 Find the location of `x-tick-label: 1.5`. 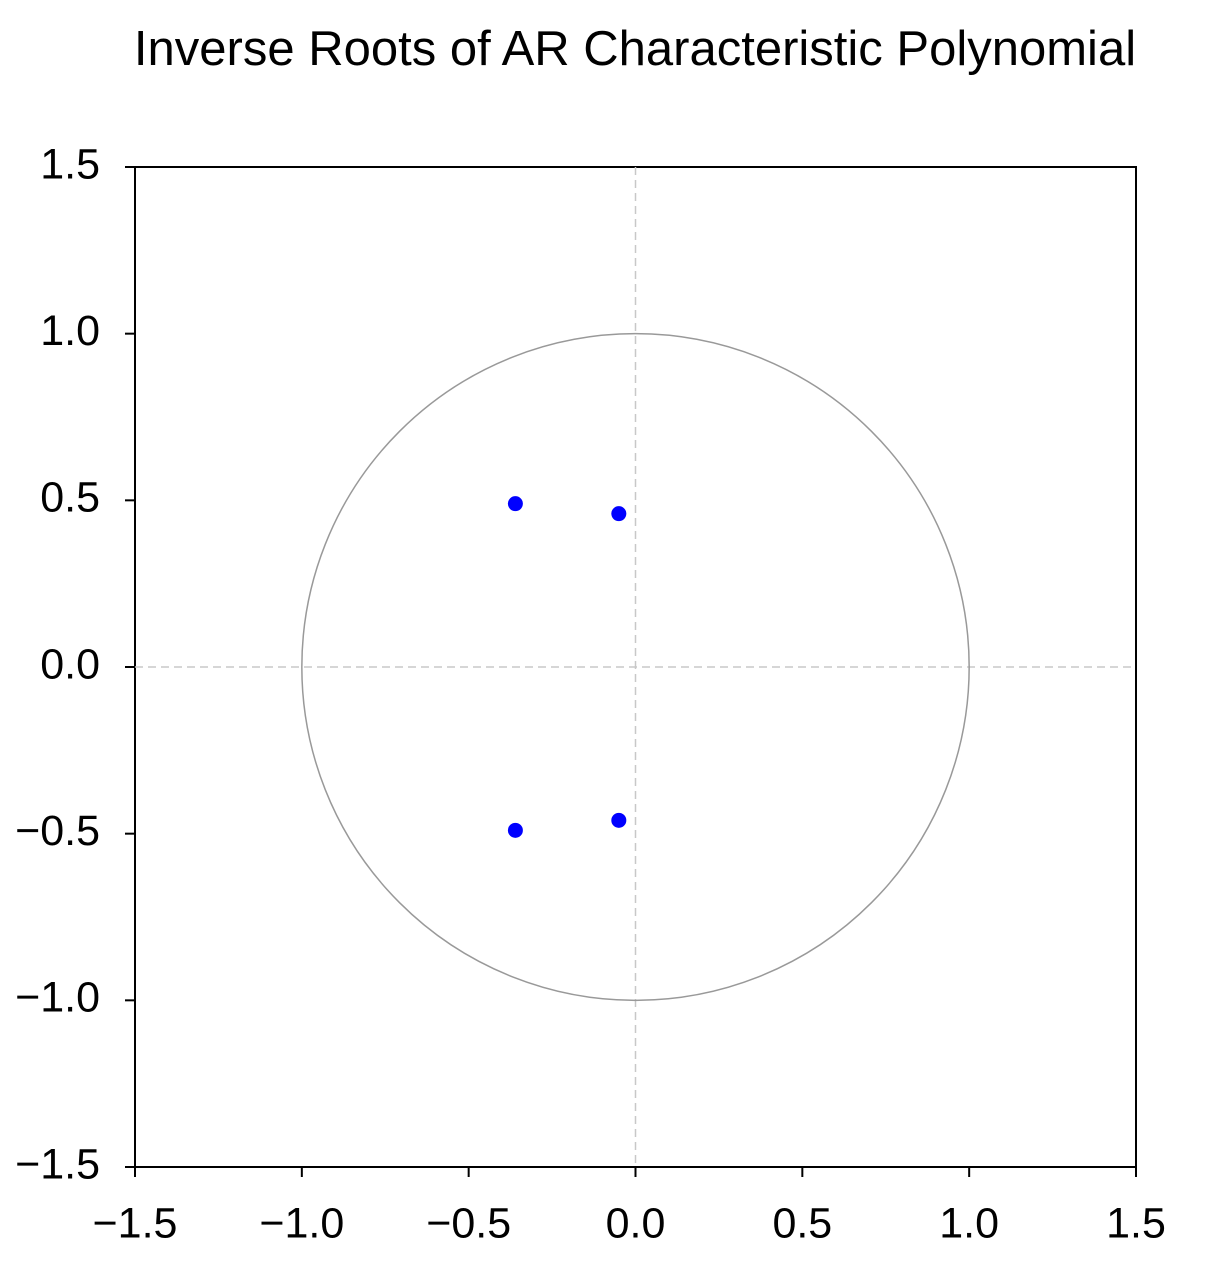

x-tick-label: 1.5 is located at coordinates (1136, 1223).